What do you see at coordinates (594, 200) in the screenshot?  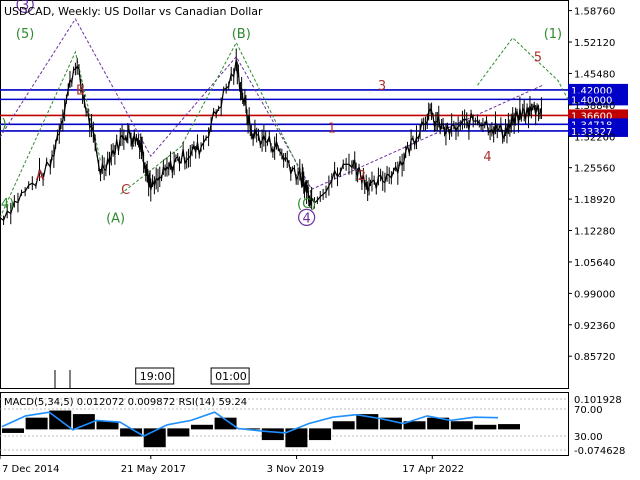 I see `price-tick-label: 1.18920` at bounding box center [594, 200].